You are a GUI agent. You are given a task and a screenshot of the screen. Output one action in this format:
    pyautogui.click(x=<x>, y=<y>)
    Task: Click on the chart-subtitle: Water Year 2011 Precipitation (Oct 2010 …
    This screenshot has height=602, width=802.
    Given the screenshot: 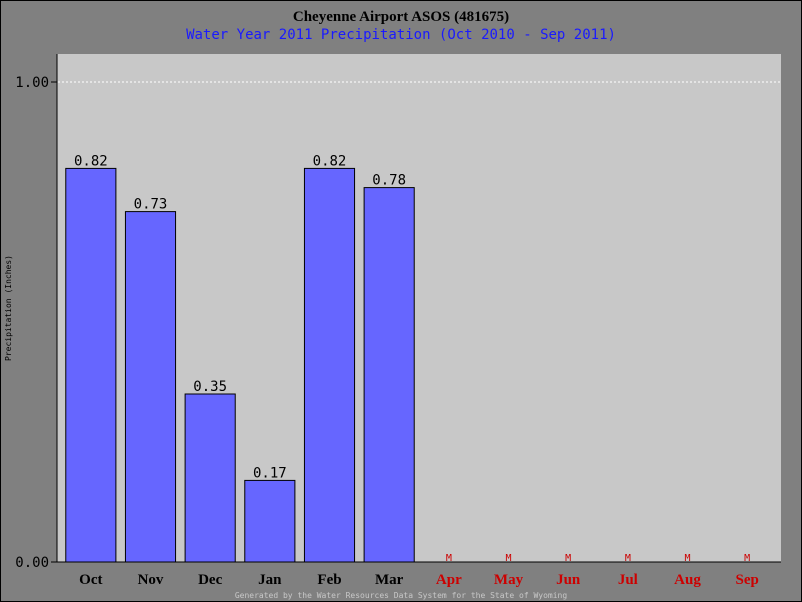 What is the action you would take?
    pyautogui.click(x=401, y=35)
    